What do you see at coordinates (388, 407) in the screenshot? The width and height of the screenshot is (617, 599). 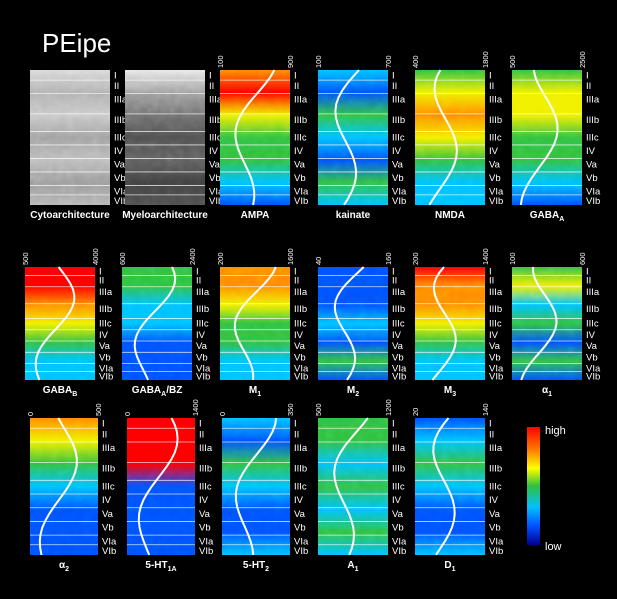 I see `axis-max: 1200` at bounding box center [388, 407].